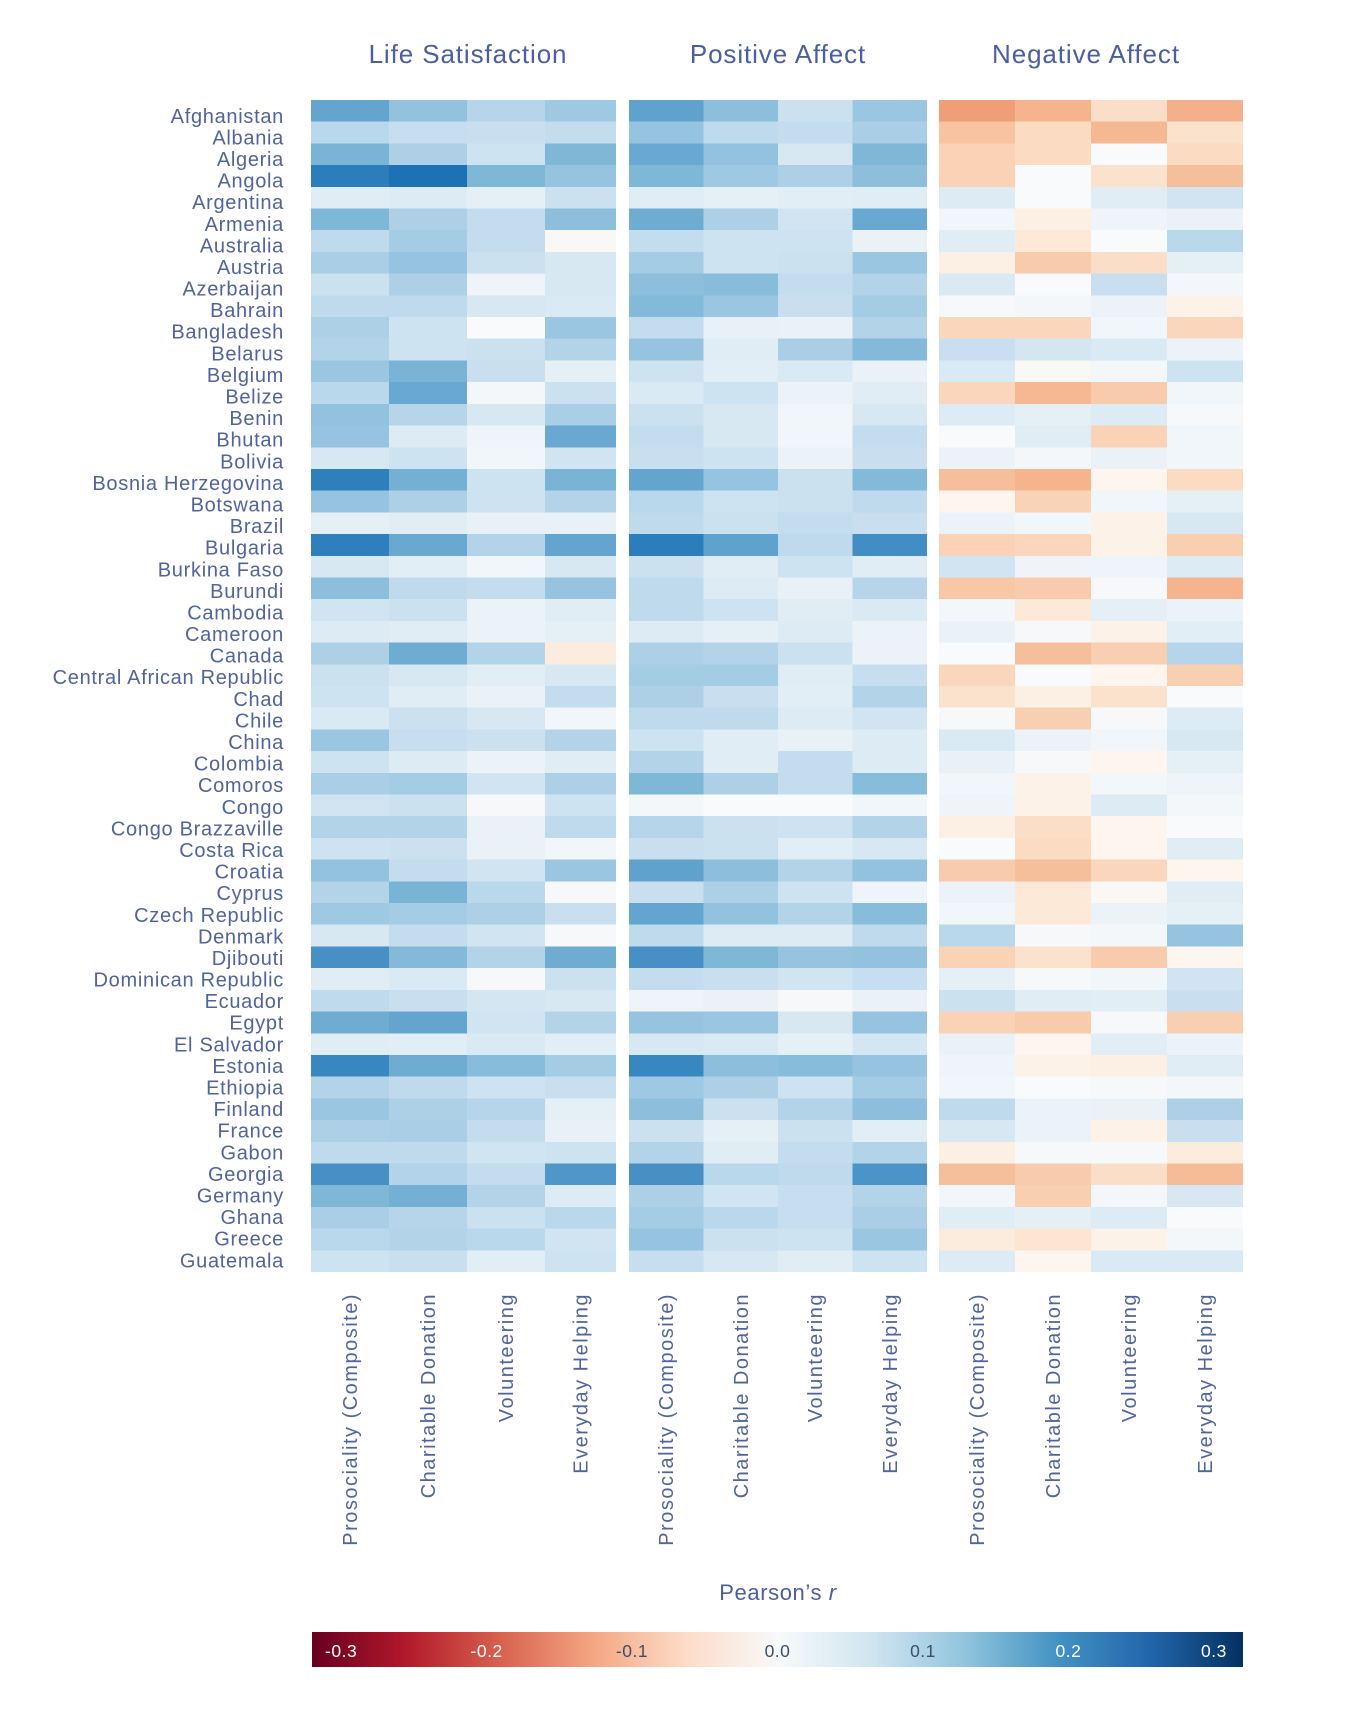 Image resolution: width=1350 pixels, height=1713 pixels. I want to click on svg-text: Afghanistan, so click(227, 117).